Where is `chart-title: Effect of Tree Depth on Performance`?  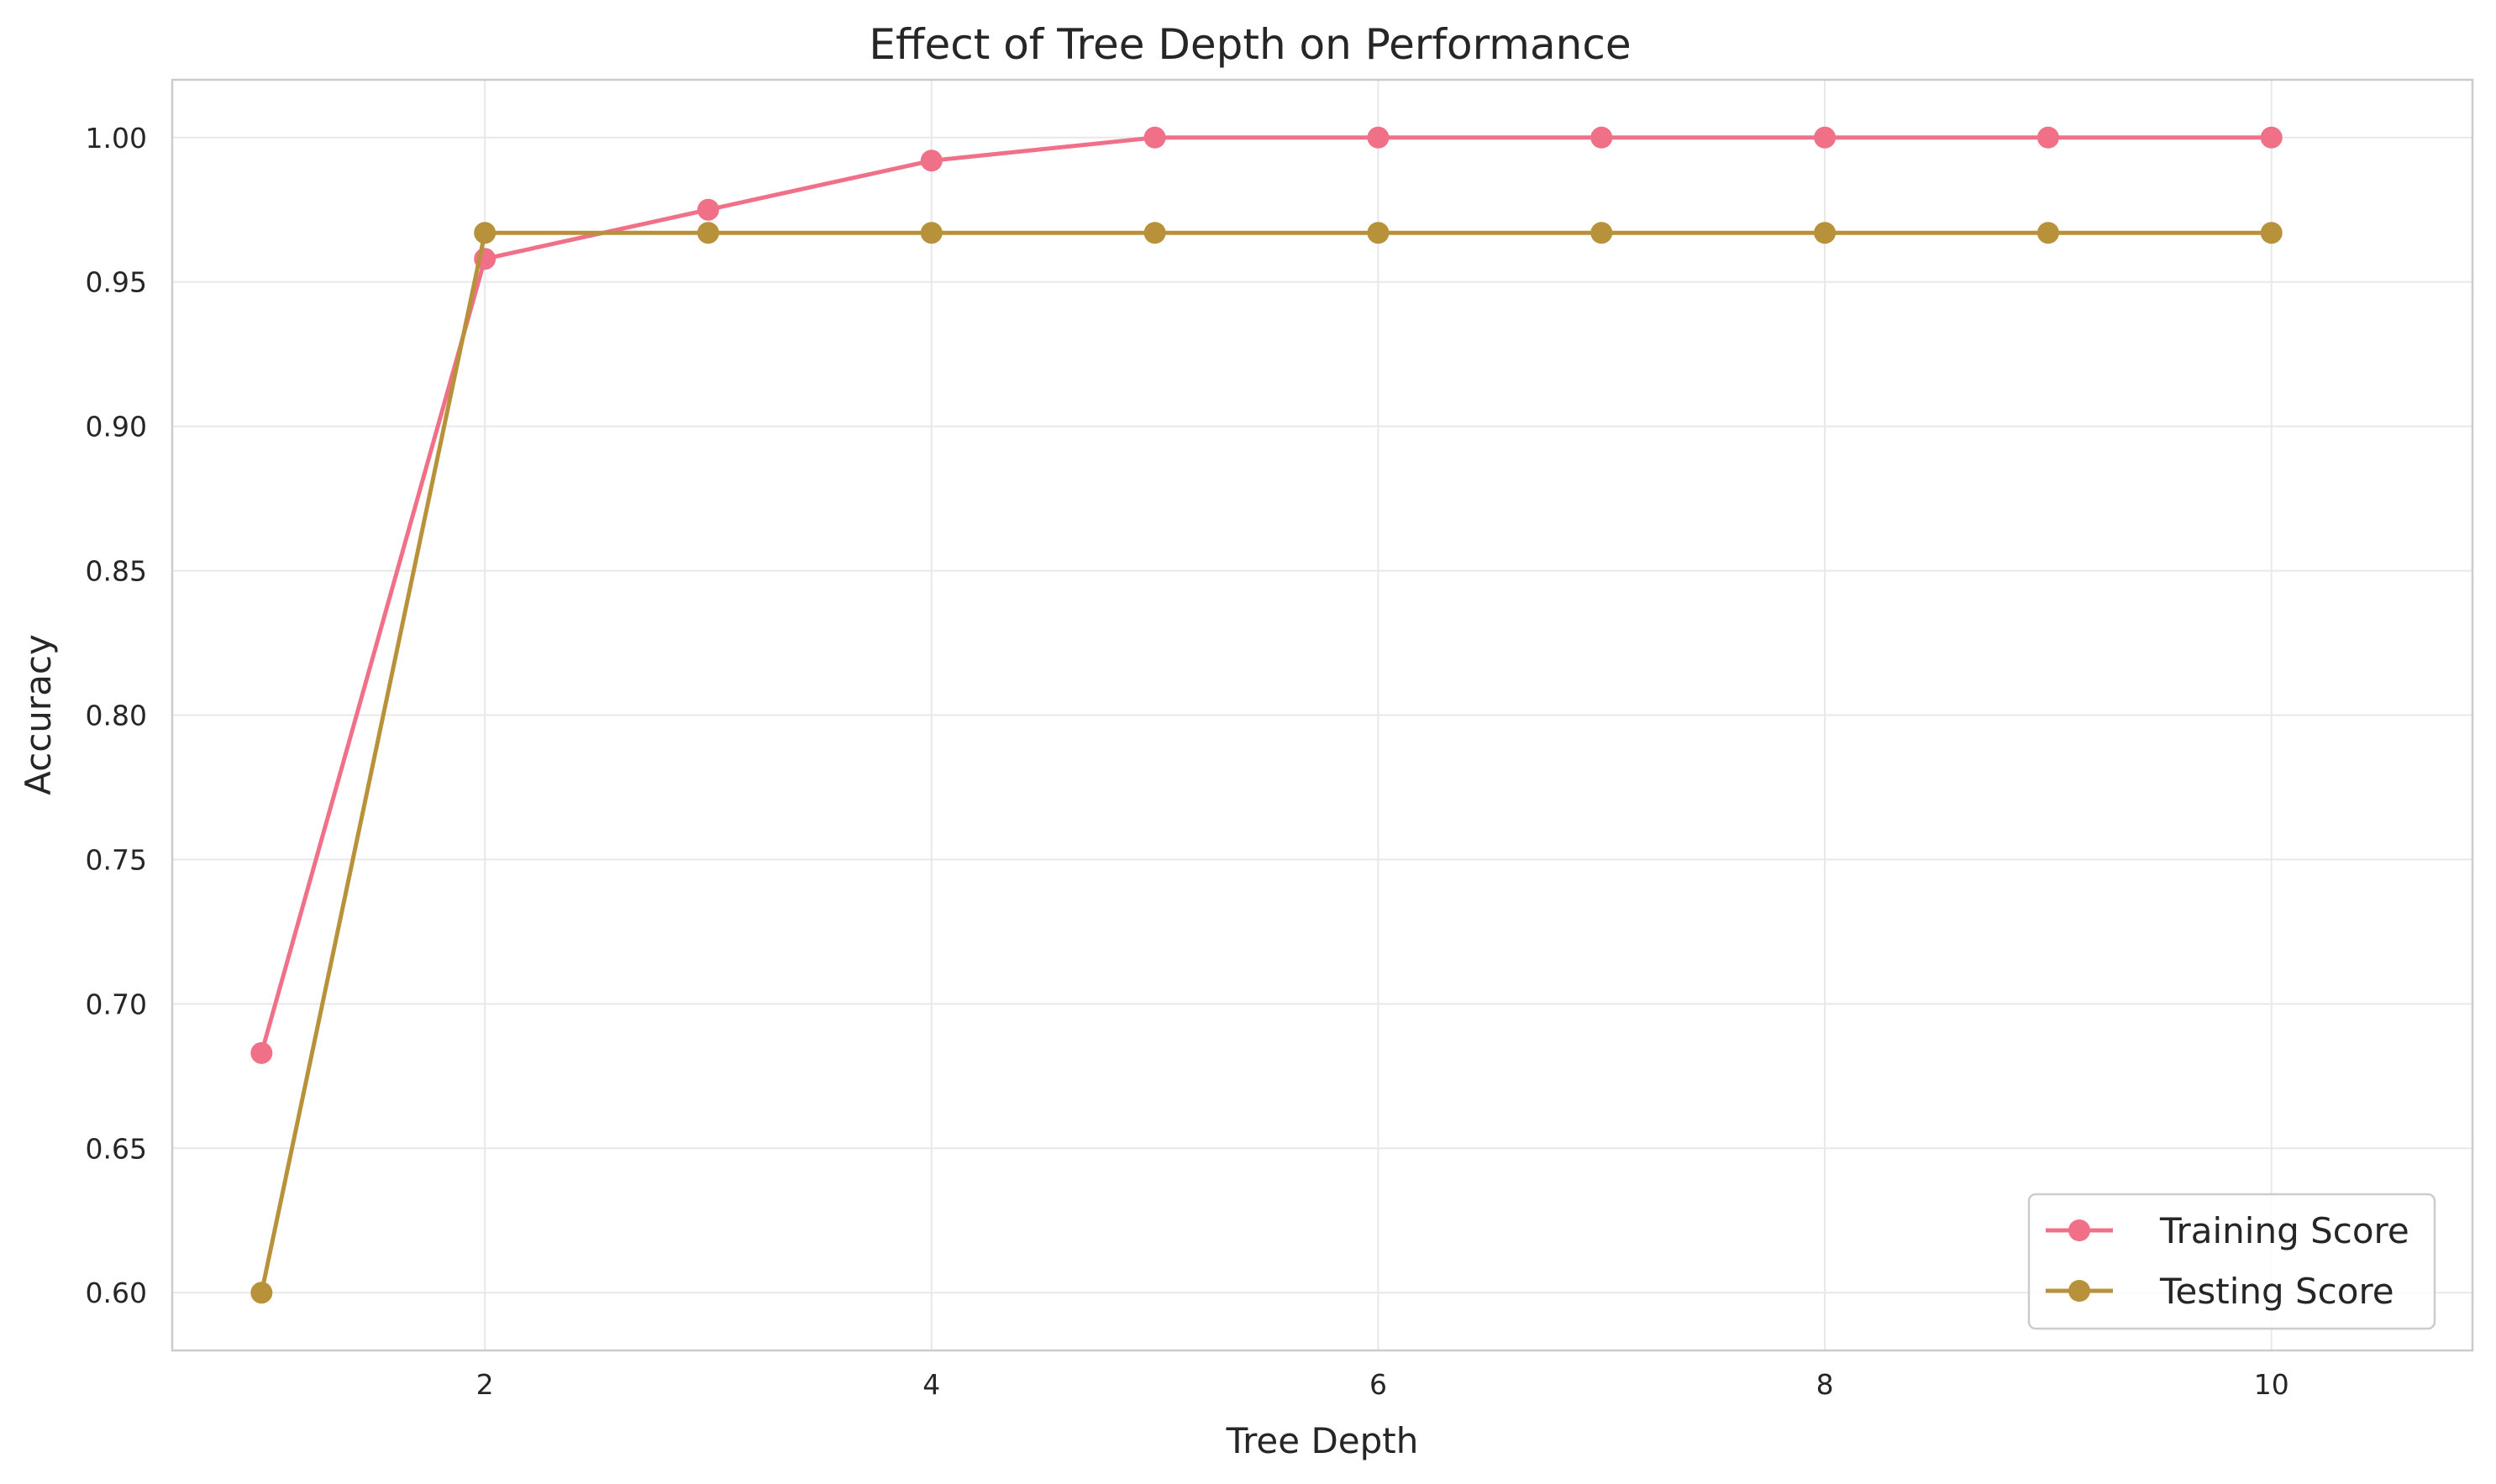
chart-title: Effect of Tree Depth on Performance is located at coordinates (1250, 45).